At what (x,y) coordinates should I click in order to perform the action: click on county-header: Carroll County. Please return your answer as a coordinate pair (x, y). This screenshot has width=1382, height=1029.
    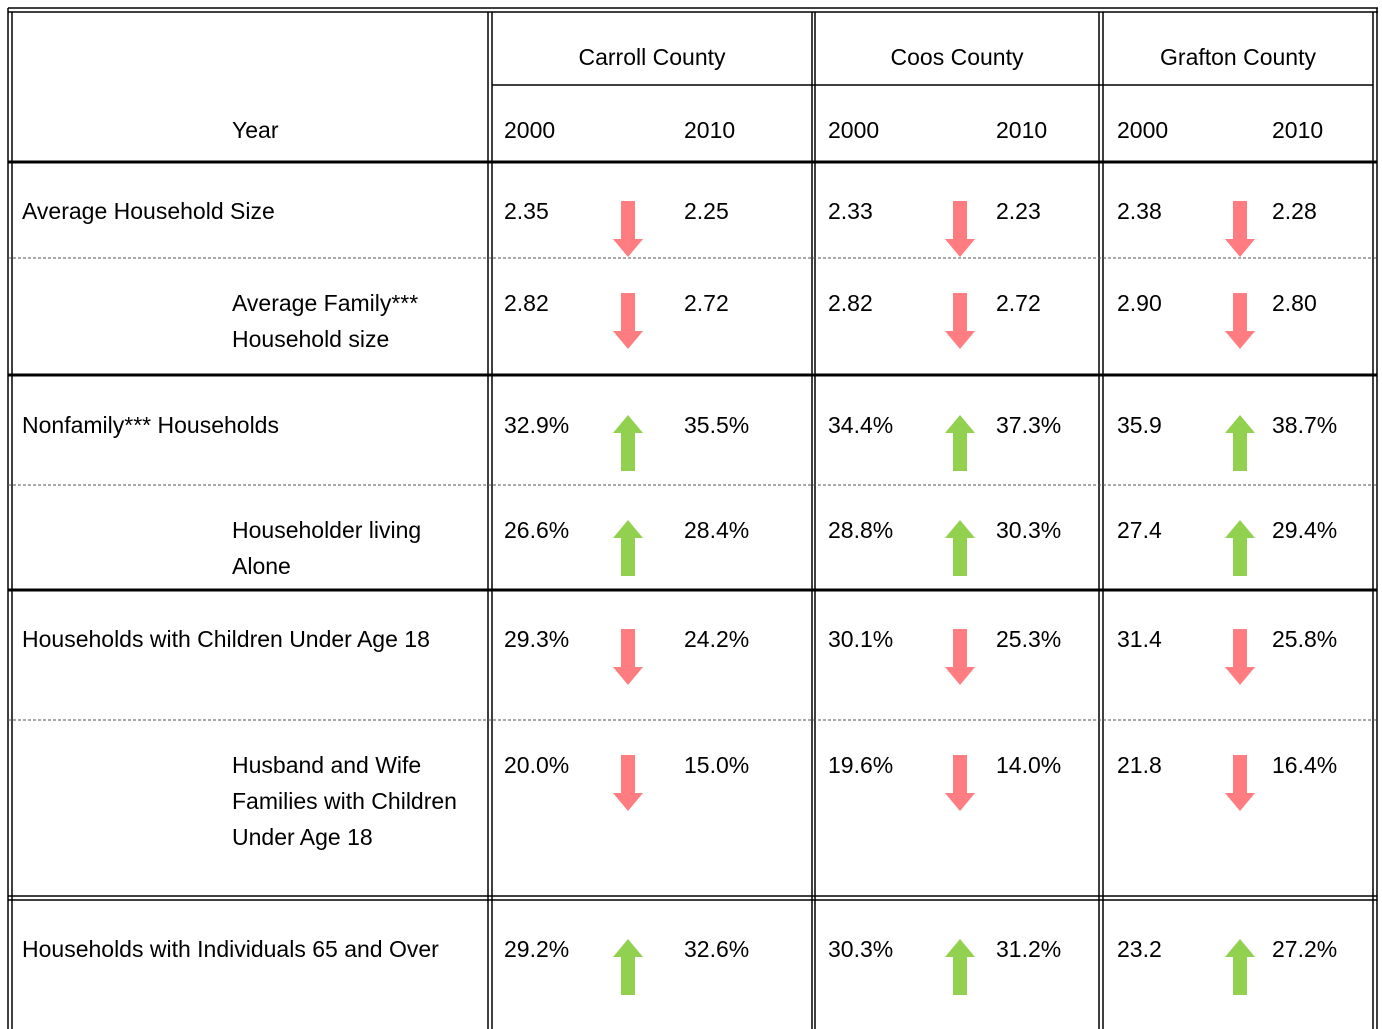
    Looking at the image, I should click on (652, 57).